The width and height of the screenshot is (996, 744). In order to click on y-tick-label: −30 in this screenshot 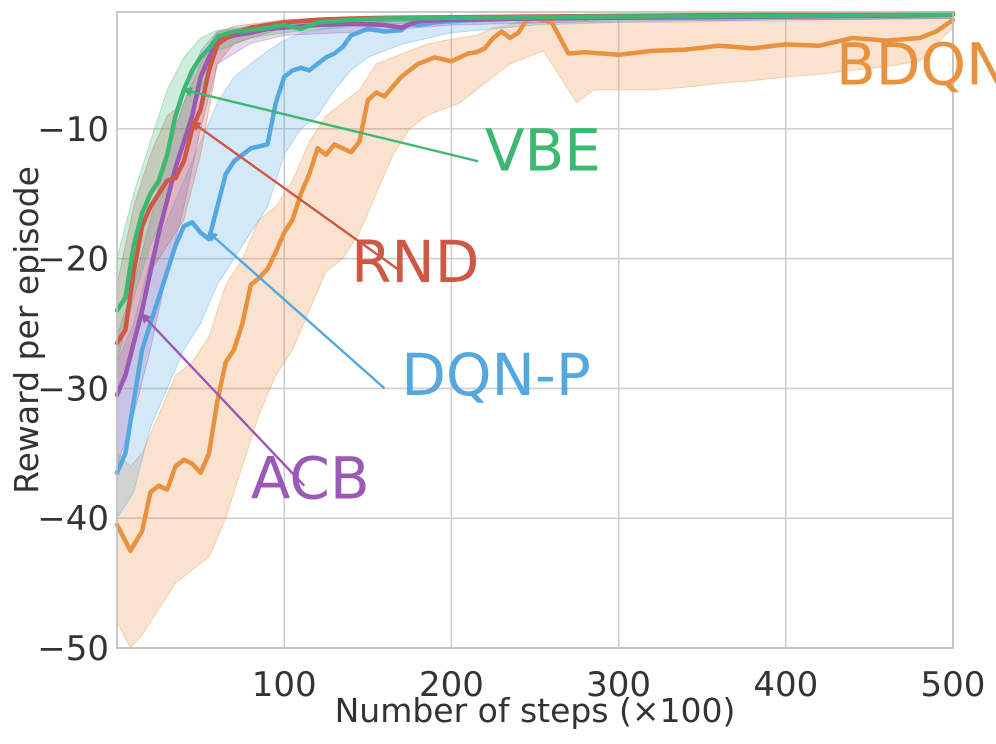, I will do `click(73, 389)`.